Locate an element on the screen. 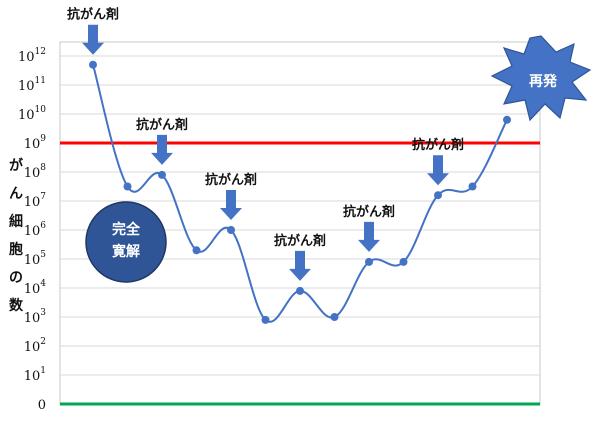  y-axis-label-char: 胞 is located at coordinates (15, 249).